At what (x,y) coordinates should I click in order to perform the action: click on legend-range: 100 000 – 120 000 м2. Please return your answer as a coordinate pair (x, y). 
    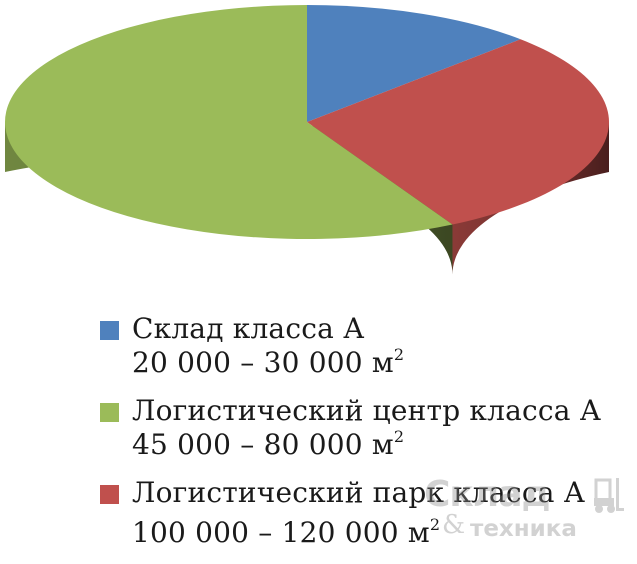
    Looking at the image, I should click on (286, 532).